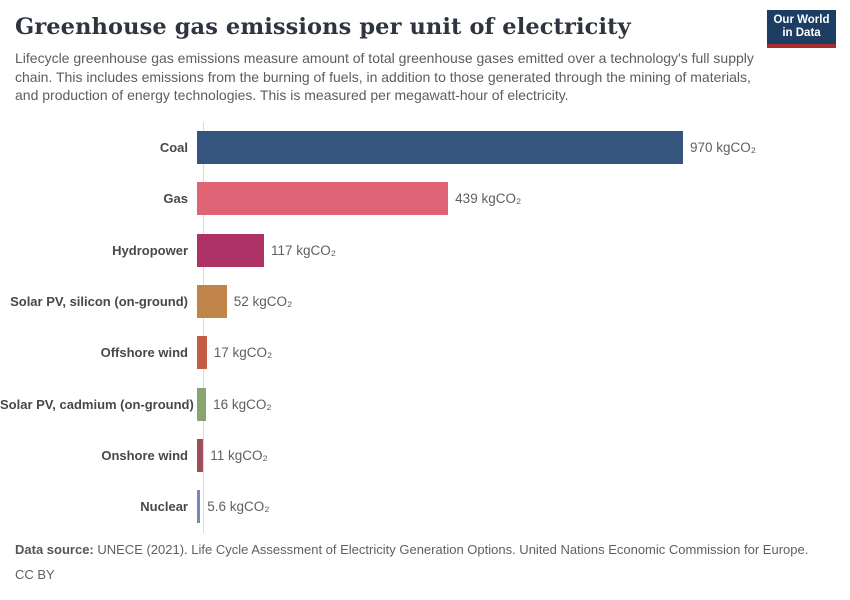 The height and width of the screenshot is (600, 850). I want to click on bar-track: 970 kgCO₂, so click(476, 148).